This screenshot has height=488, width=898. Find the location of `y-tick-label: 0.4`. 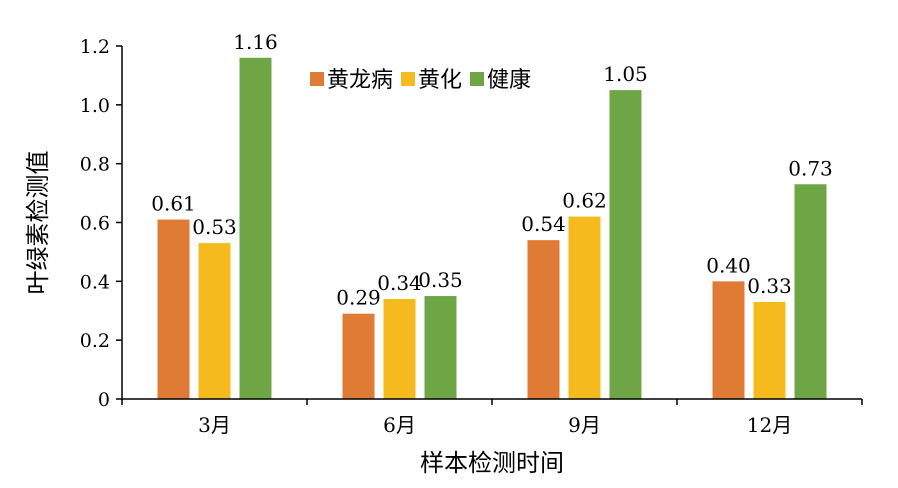

y-tick-label: 0.4 is located at coordinates (95, 282).